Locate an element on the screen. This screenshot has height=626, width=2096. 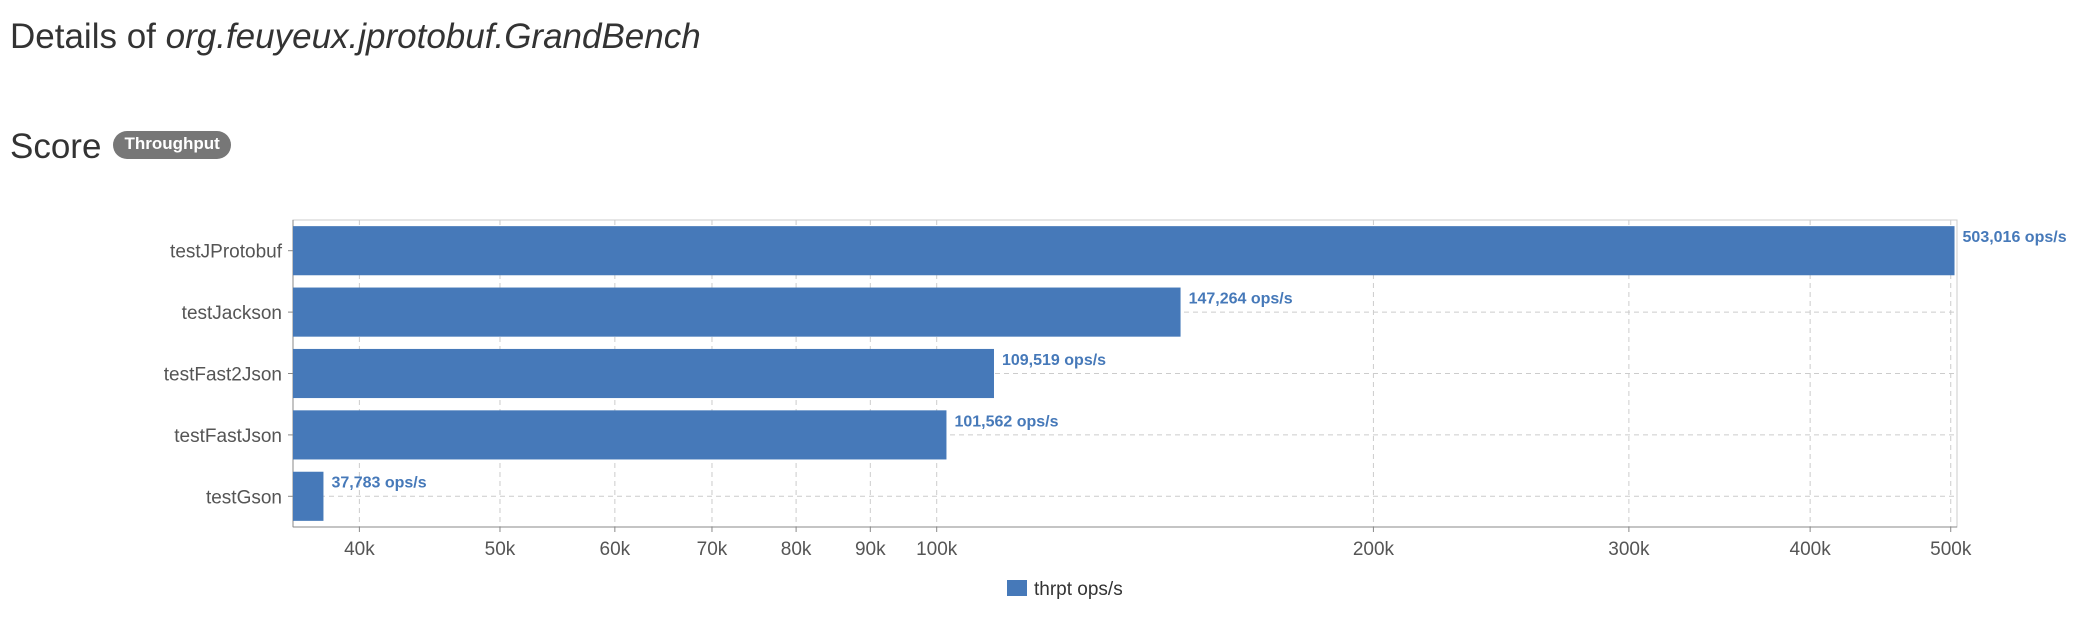
x-tick-label: 200k is located at coordinates (1374, 549).